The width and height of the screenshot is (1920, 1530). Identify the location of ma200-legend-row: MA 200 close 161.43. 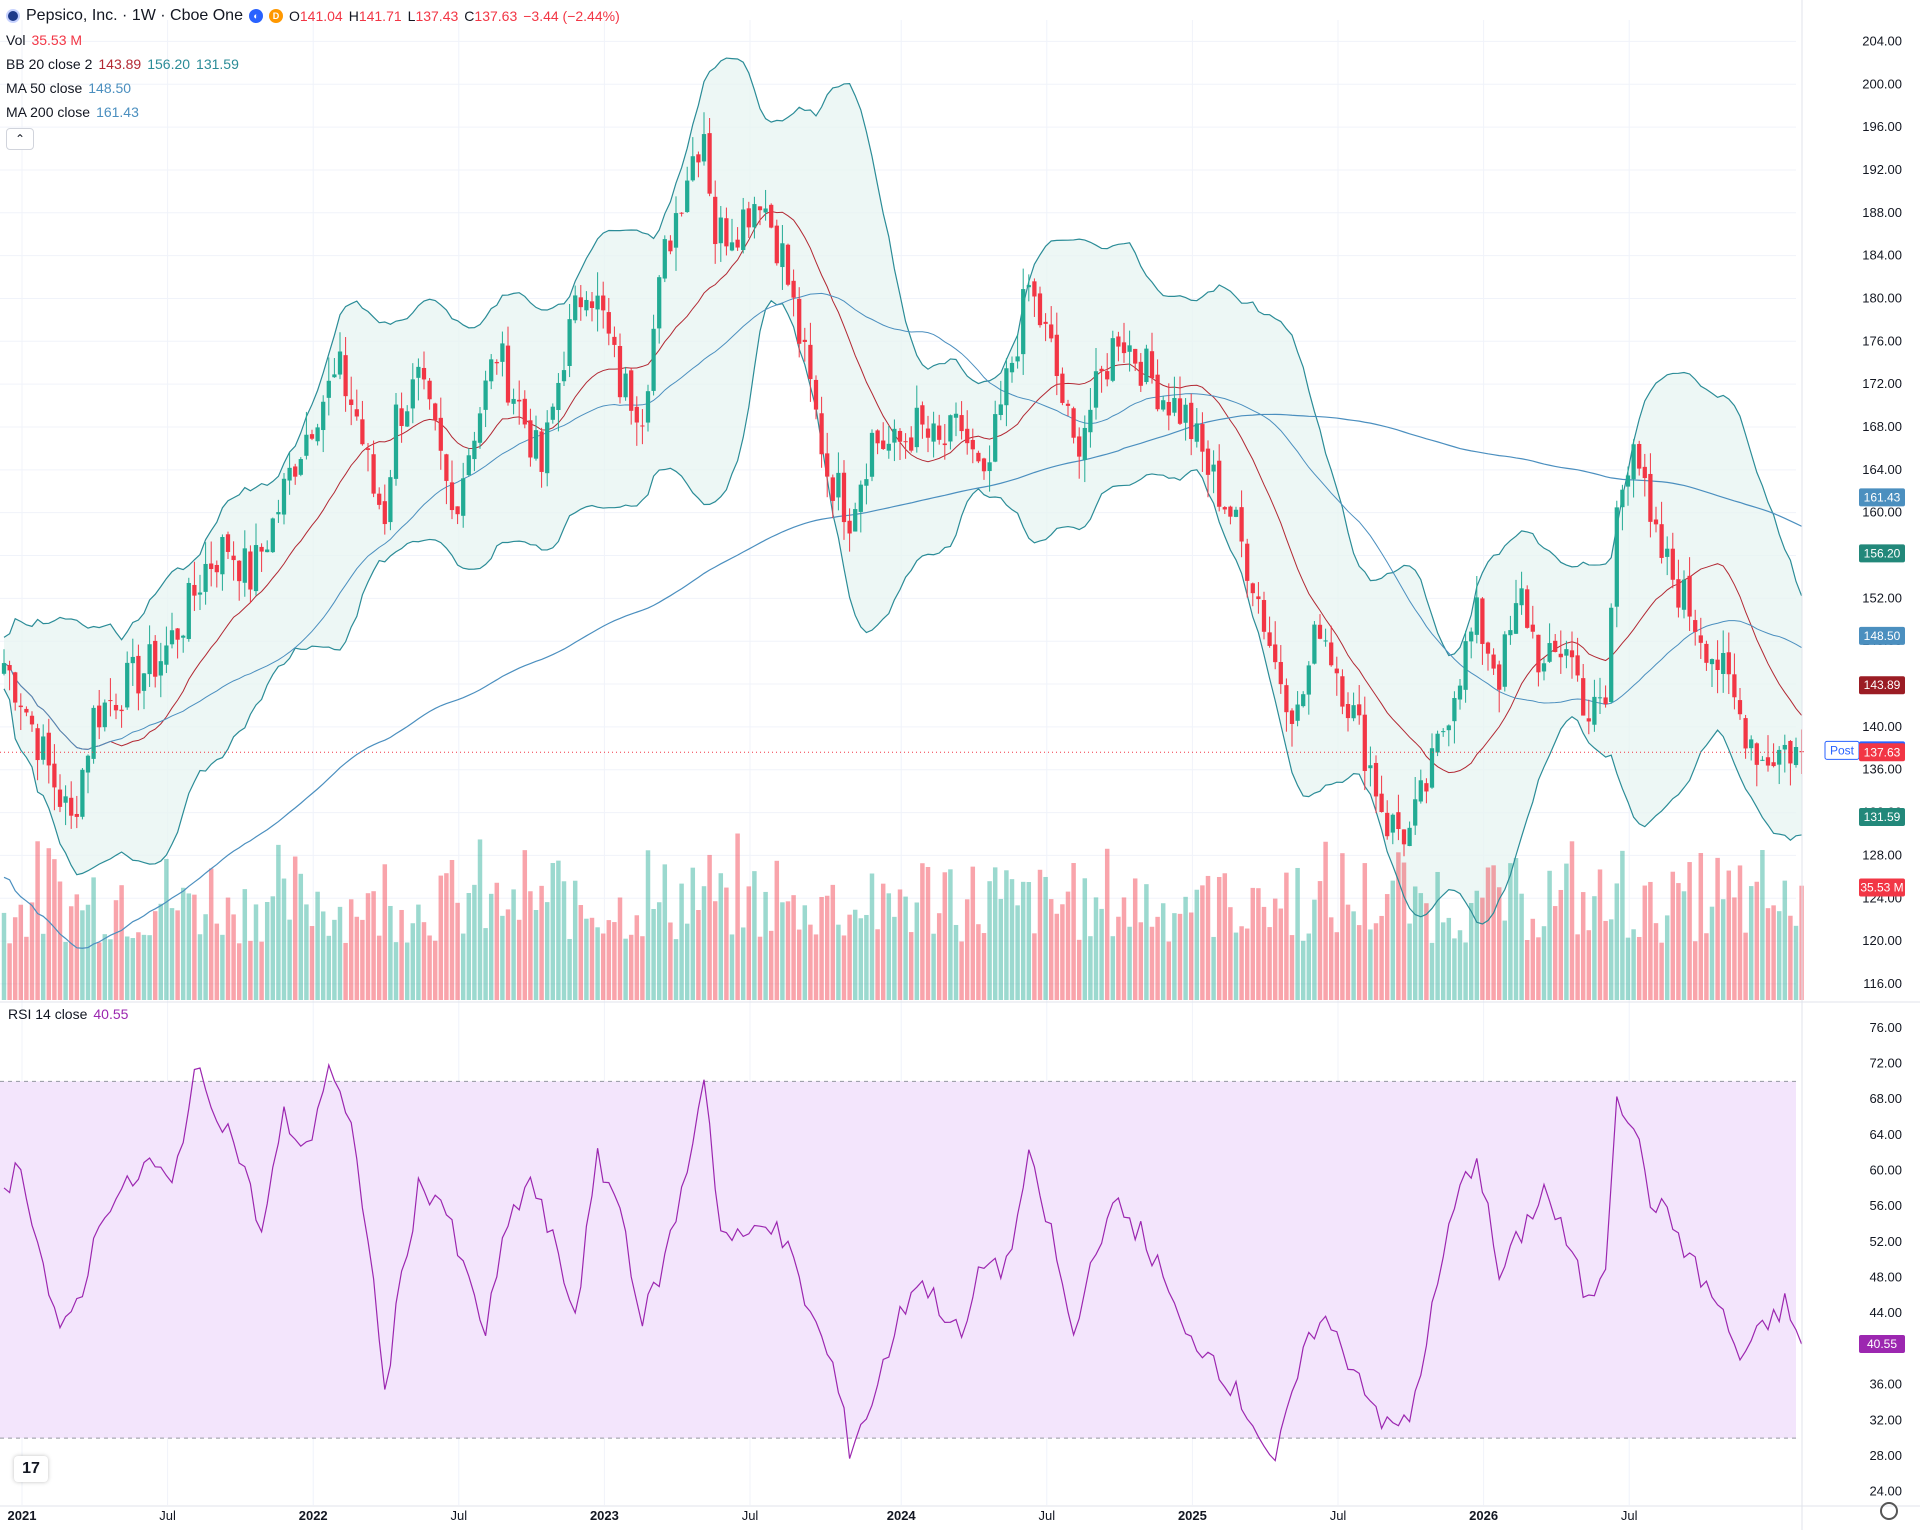
(313, 112).